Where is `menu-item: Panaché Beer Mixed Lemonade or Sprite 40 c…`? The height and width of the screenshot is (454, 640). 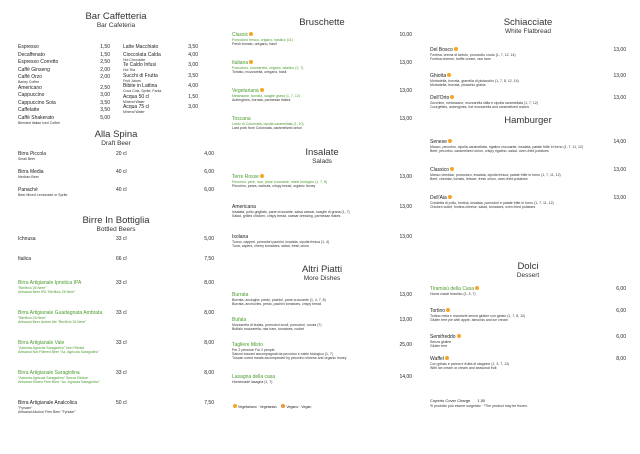 menu-item: Panaché Beer Mixed Lemonade or Sprite 40 c… is located at coordinates (116, 196).